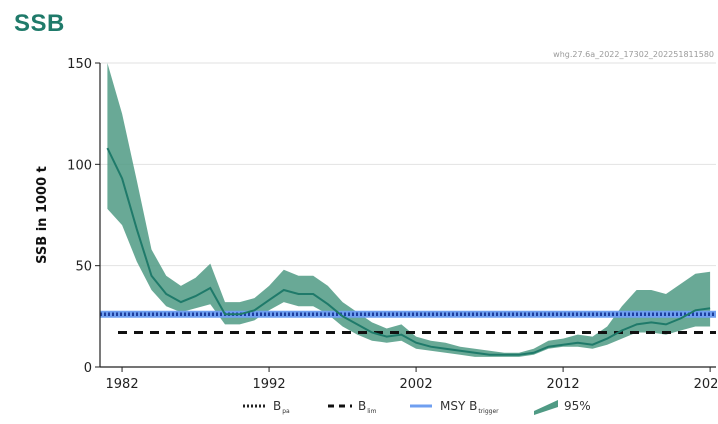  What do you see at coordinates (633, 54) in the screenshot?
I see `run-id-label: whg.27.6a_2022_17302_202251811580` at bounding box center [633, 54].